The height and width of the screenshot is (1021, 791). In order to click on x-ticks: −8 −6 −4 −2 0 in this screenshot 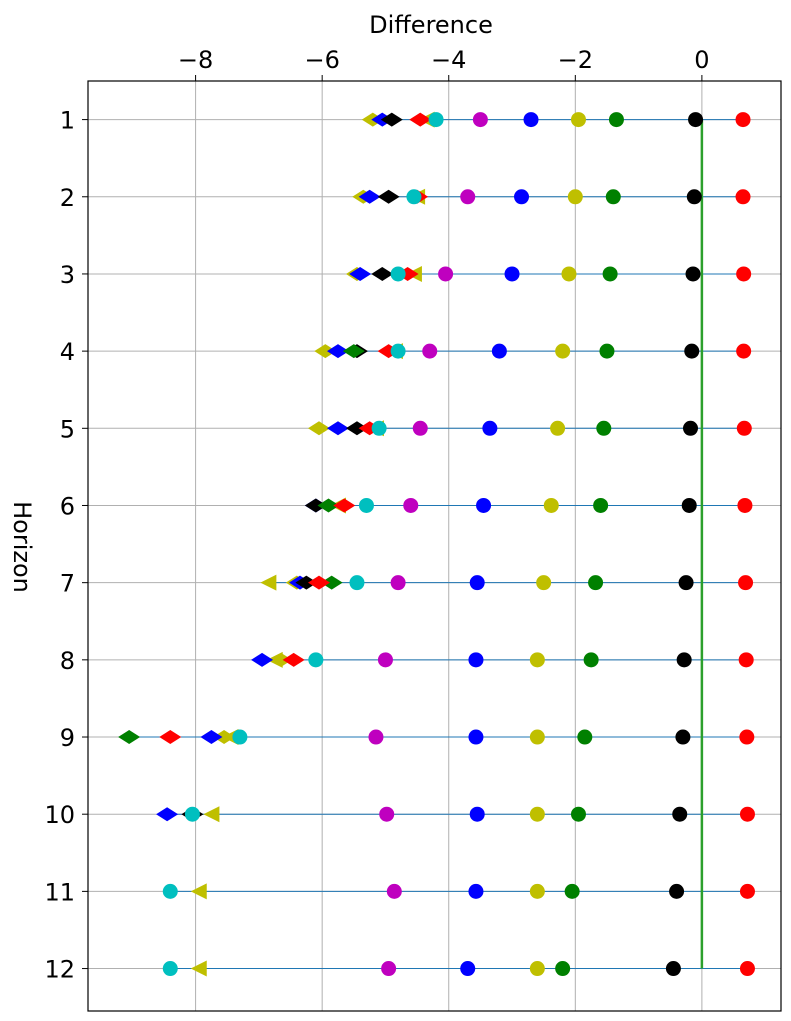, I will do `click(444, 63)`.